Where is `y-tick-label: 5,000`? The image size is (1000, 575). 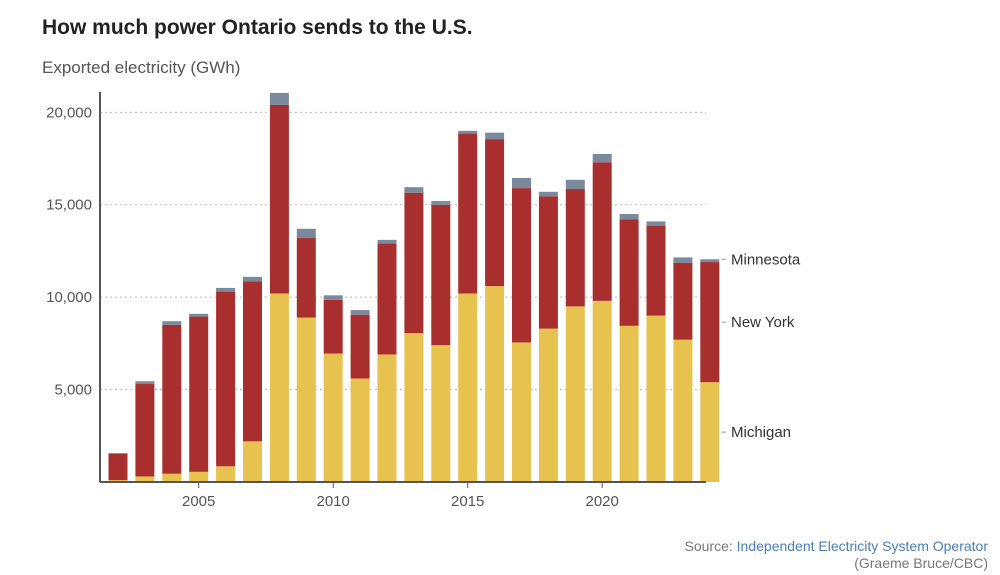
y-tick-label: 5,000 is located at coordinates (73, 390).